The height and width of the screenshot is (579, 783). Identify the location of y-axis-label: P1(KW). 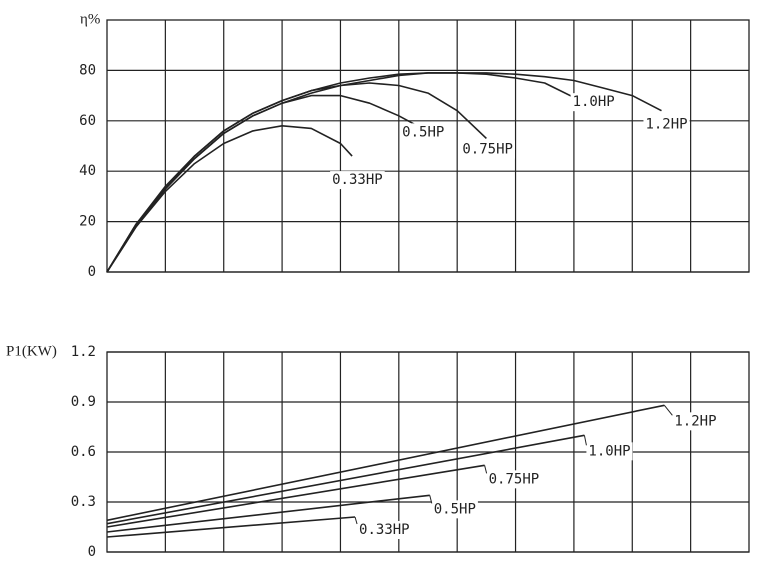
(31, 351).